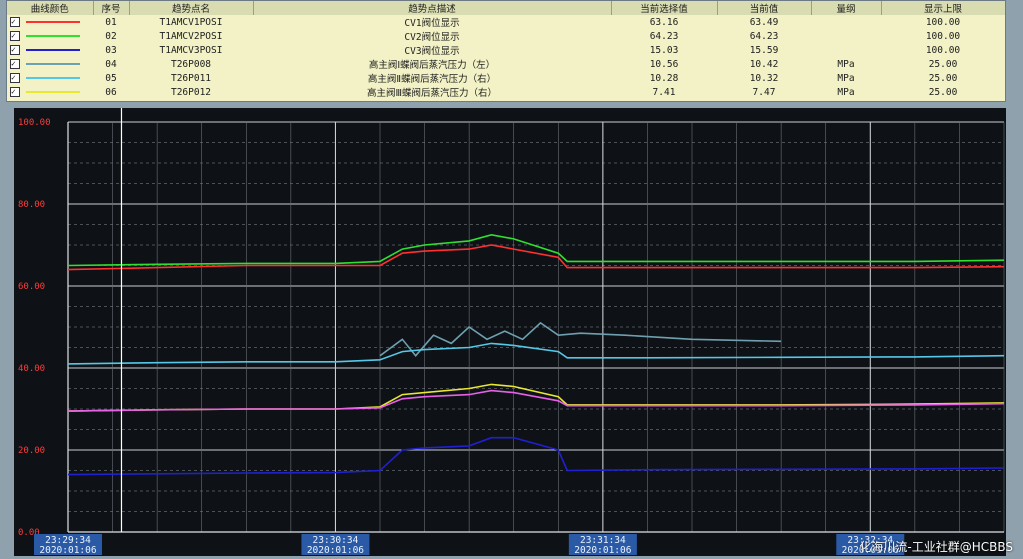  I want to click on legend-selected-value: 7.41, so click(664, 92).